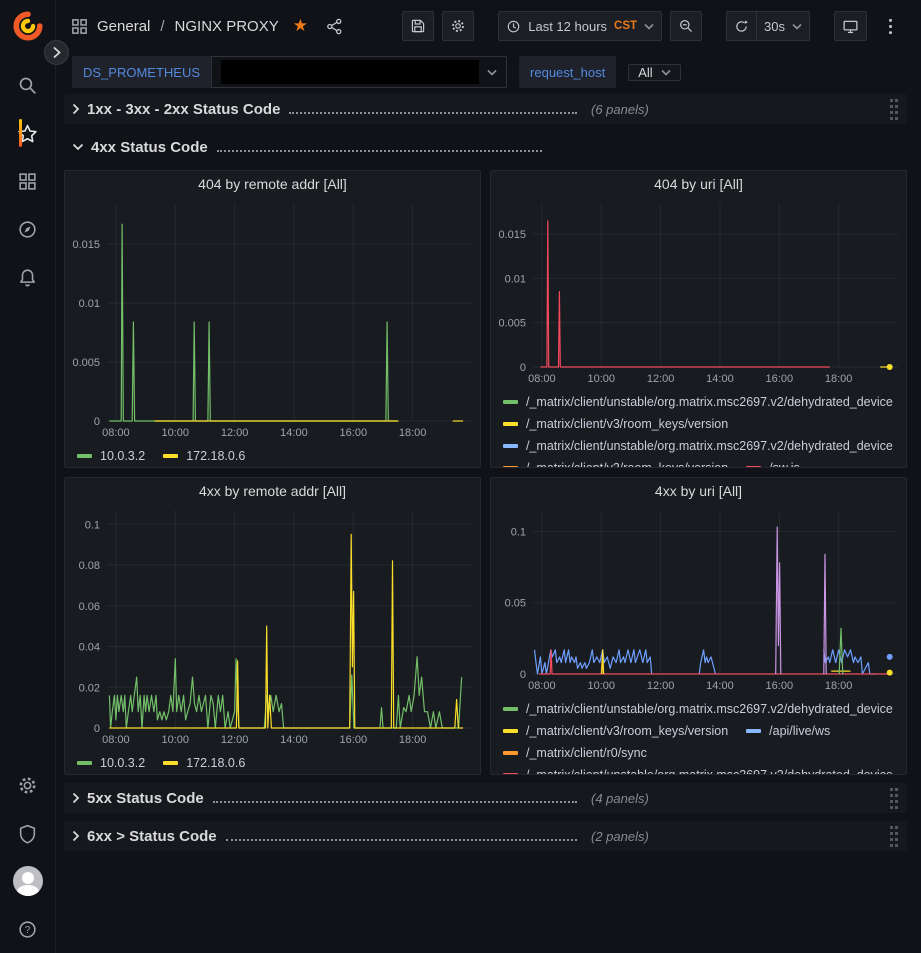 This screenshot has width=921, height=953. I want to click on save-dashboard-button, so click(418, 26).